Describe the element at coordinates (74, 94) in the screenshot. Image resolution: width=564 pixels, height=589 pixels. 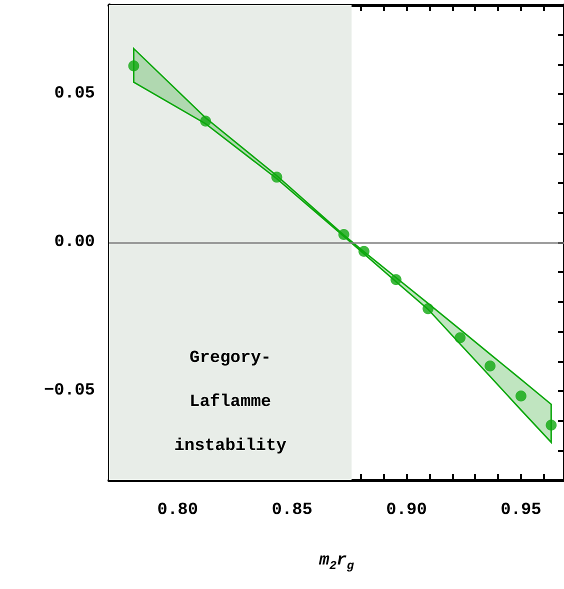
I see `y-tick-label: 0.05` at that location.